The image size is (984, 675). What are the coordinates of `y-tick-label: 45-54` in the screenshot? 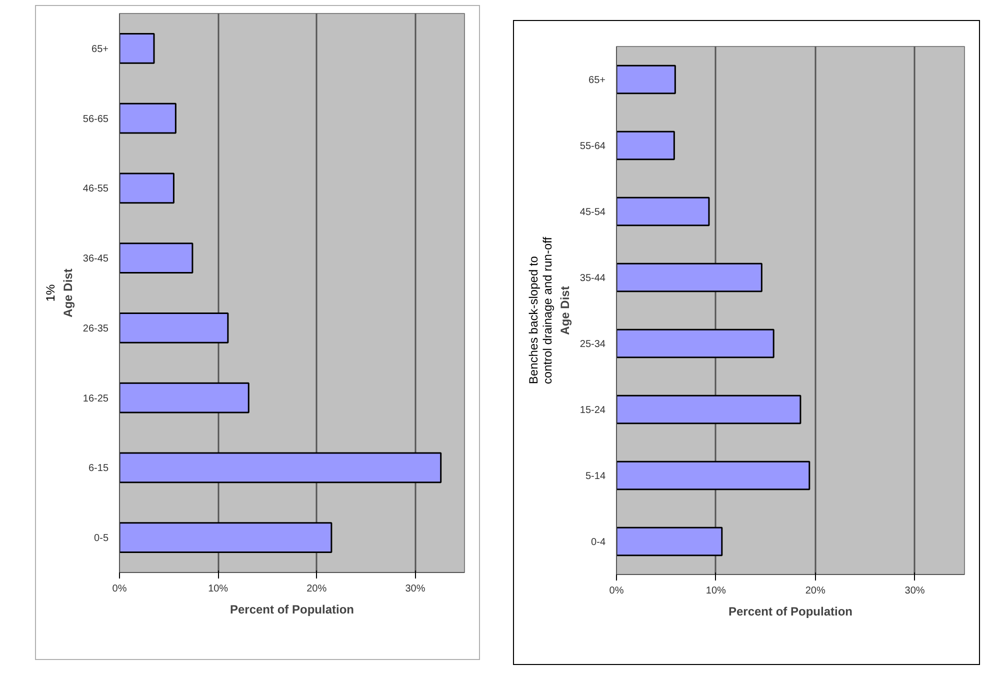 It's located at (593, 212).